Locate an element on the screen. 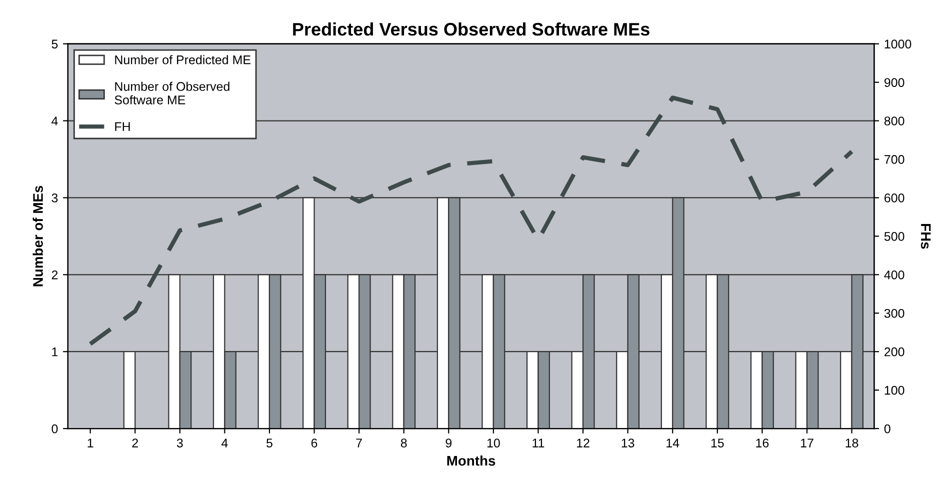  y2-tick-label: 0 is located at coordinates (887, 429).